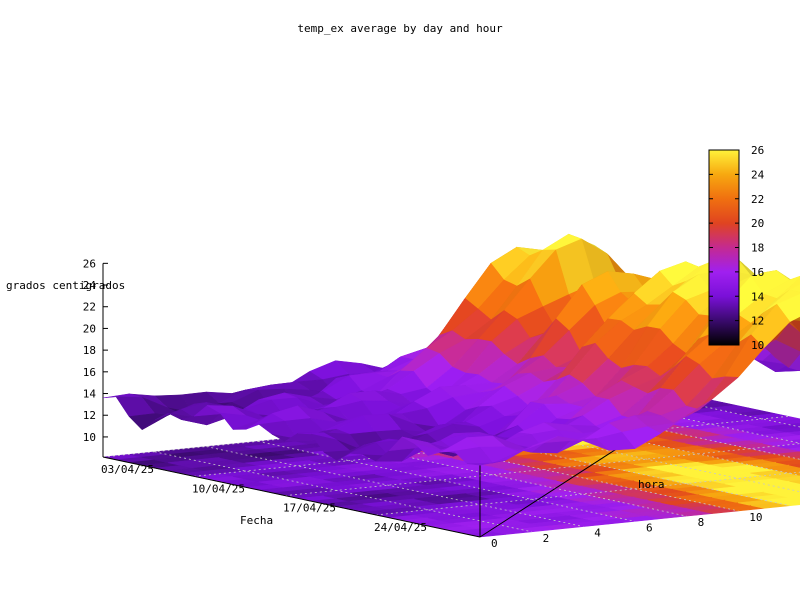  Describe the element at coordinates (649, 527) in the screenshot. I see `y-tick-label: 6` at that location.